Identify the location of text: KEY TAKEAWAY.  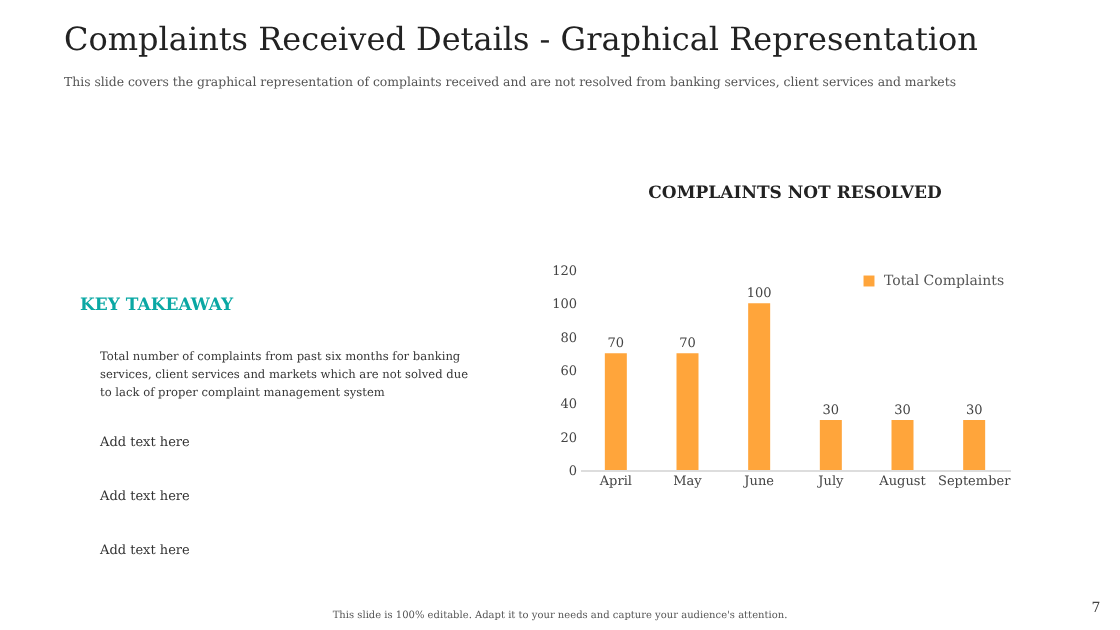
(158, 306).